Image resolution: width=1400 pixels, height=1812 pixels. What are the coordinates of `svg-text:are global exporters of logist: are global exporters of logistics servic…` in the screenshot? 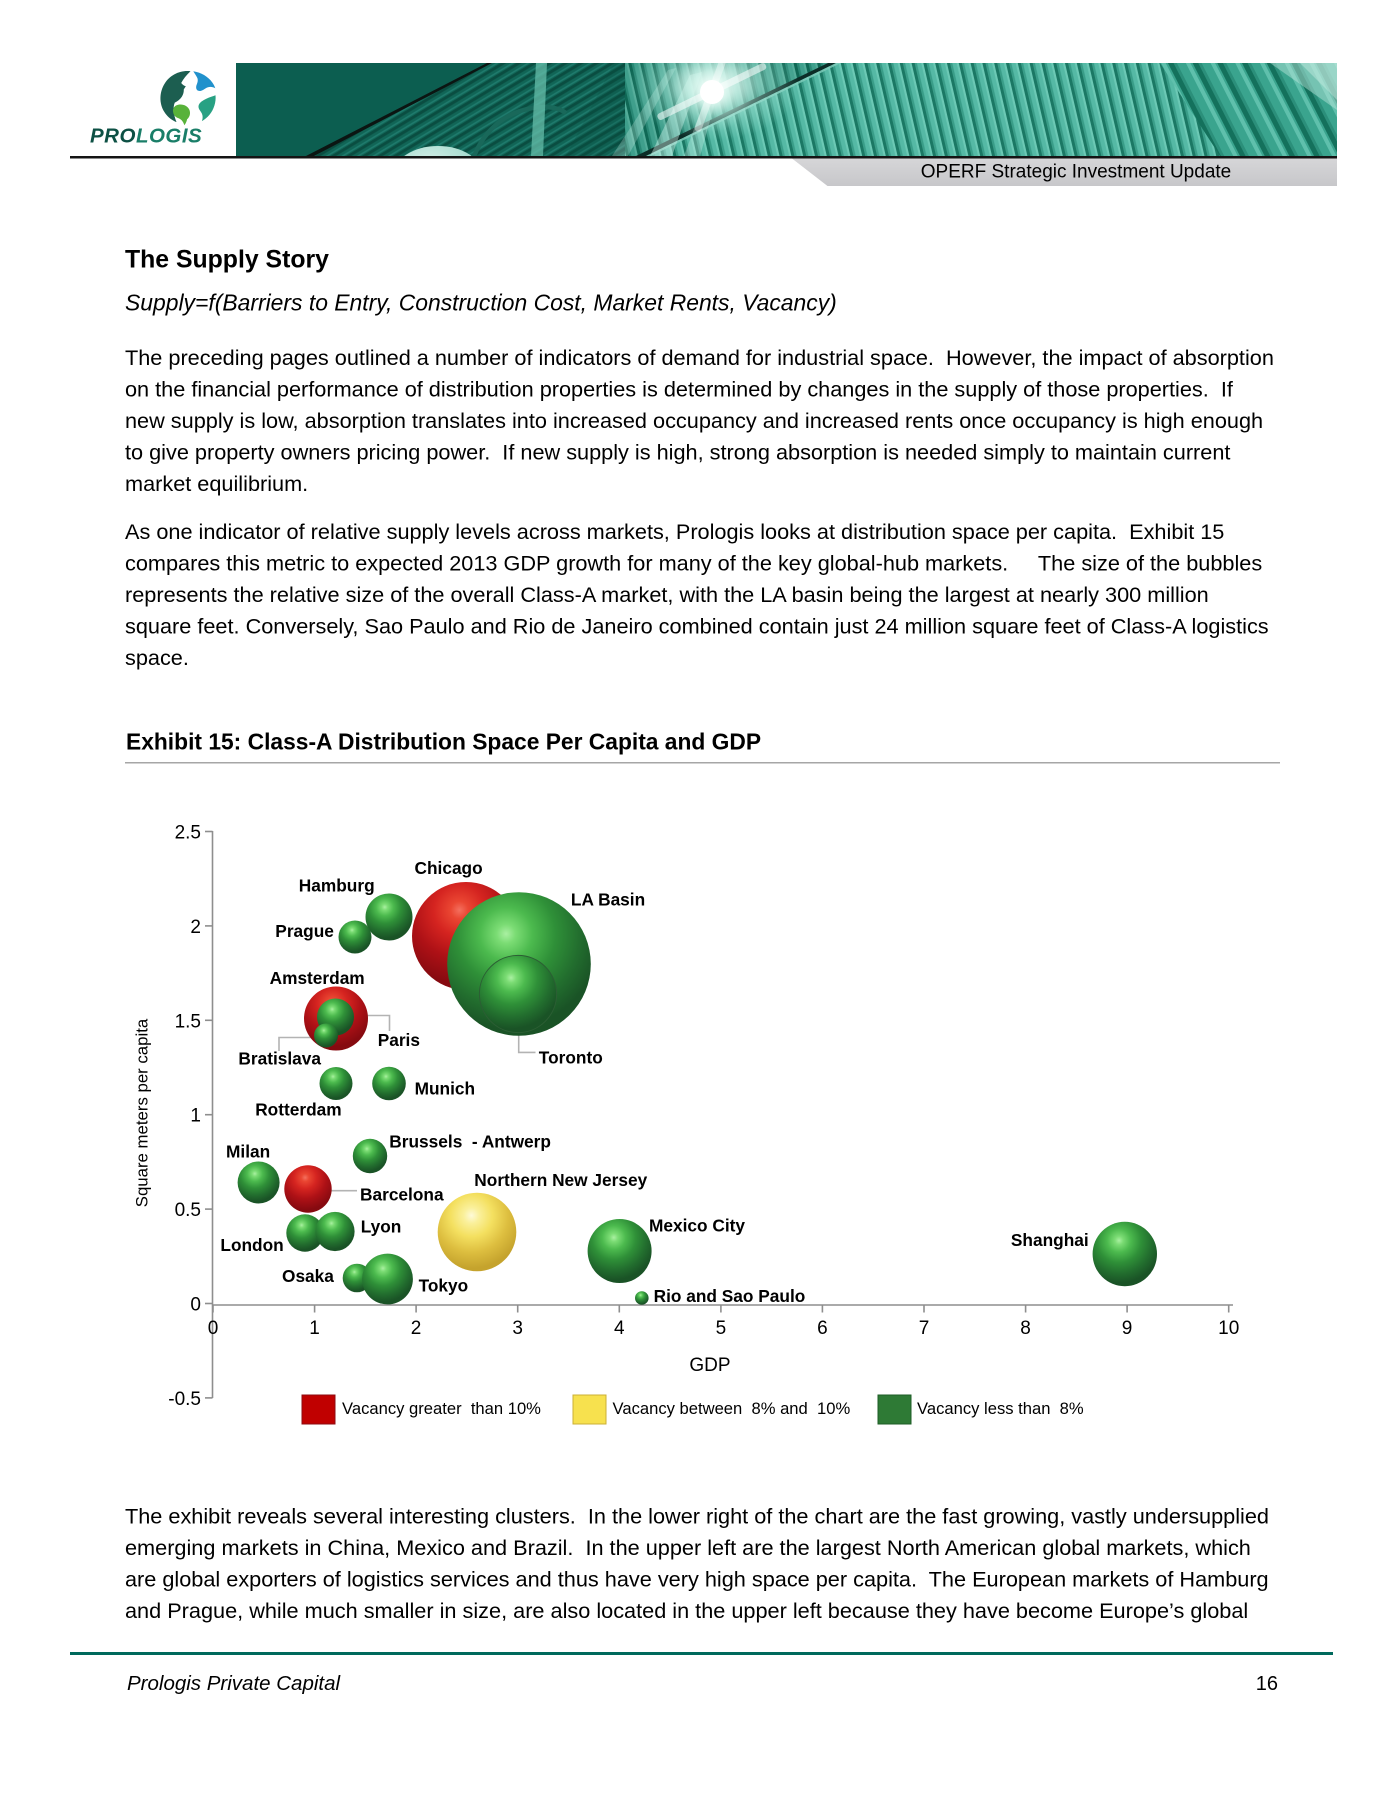 It's located at (697, 1579).